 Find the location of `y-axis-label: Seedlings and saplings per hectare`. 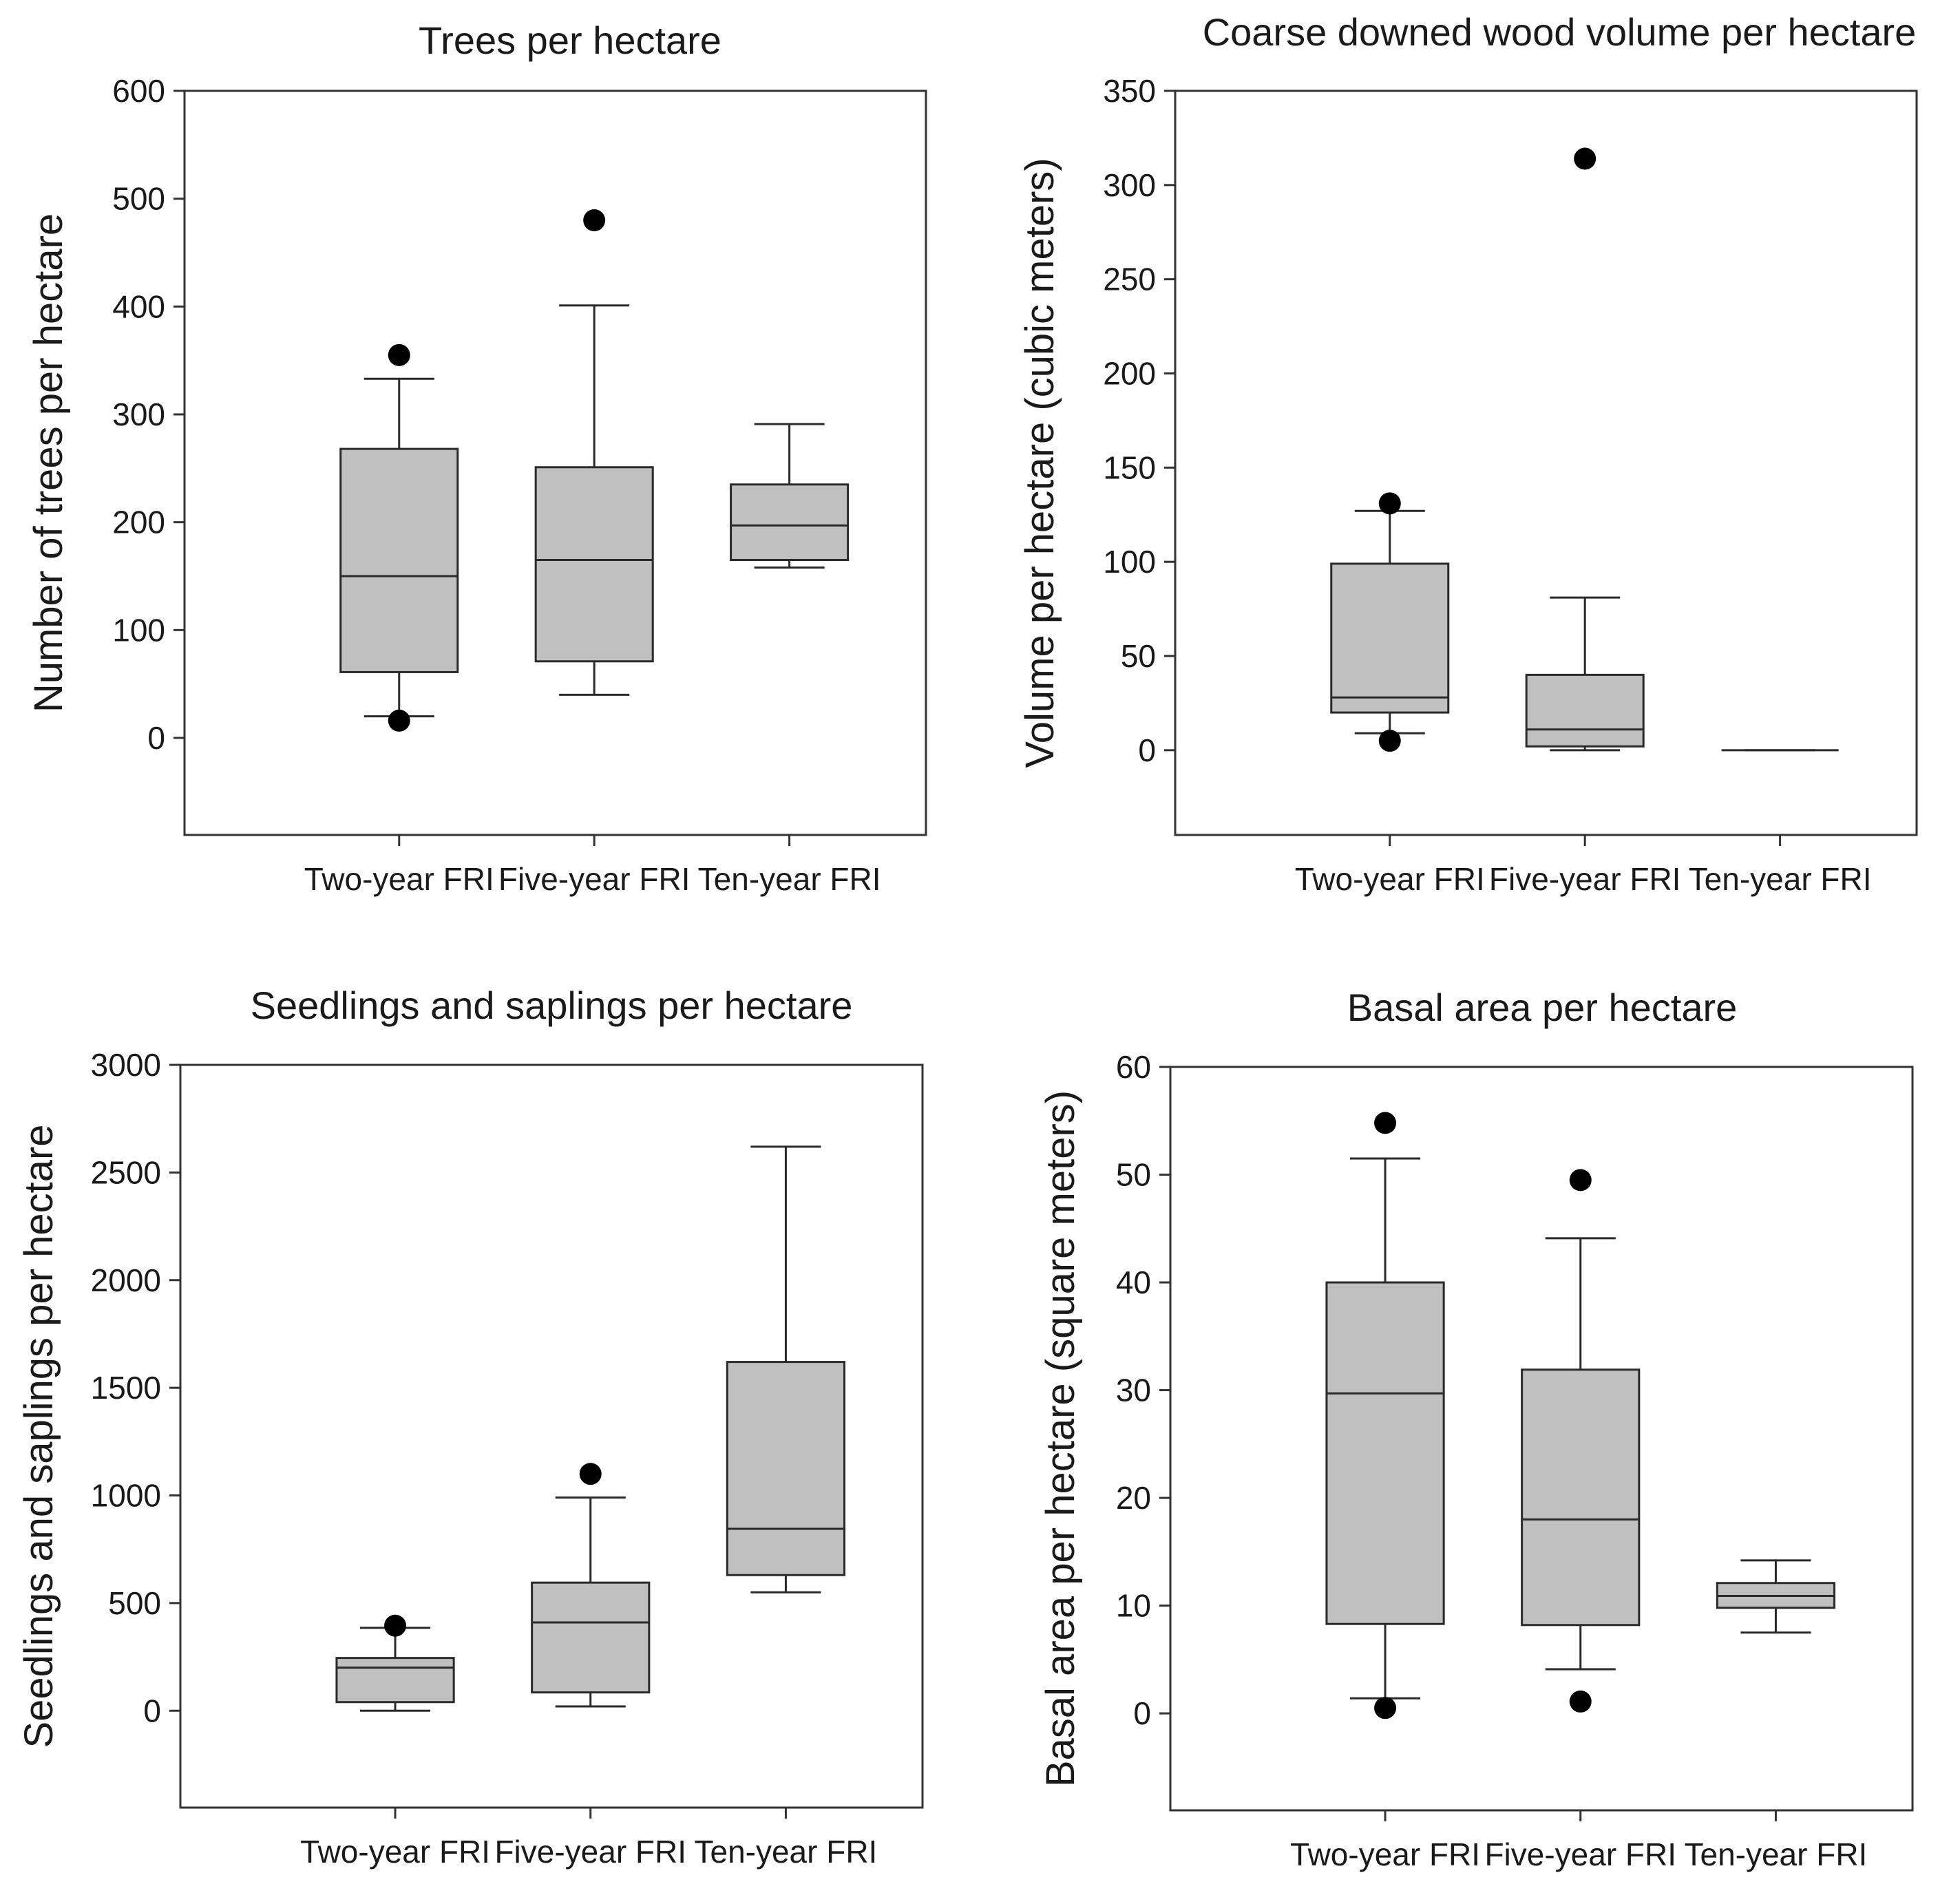

y-axis-label: Seedlings and saplings per hectare is located at coordinates (39, 1436).